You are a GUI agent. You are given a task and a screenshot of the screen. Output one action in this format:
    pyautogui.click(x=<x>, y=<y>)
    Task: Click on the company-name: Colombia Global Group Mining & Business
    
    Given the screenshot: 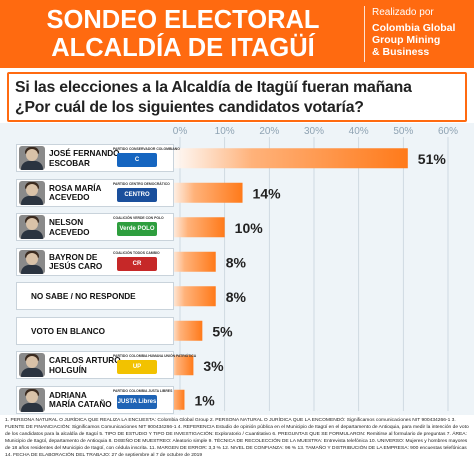 What is the action you would take?
    pyautogui.click(x=423, y=40)
    